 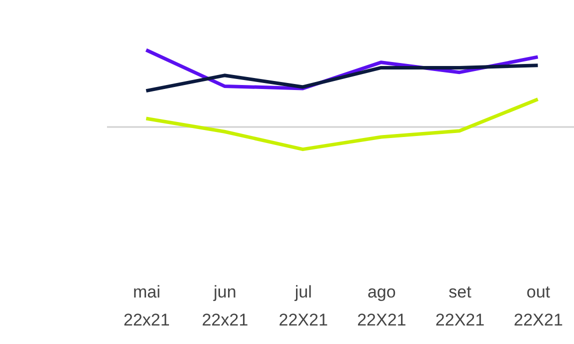 What do you see at coordinates (147, 306) in the screenshot?
I see `x-tick-label: mai 22x21` at bounding box center [147, 306].